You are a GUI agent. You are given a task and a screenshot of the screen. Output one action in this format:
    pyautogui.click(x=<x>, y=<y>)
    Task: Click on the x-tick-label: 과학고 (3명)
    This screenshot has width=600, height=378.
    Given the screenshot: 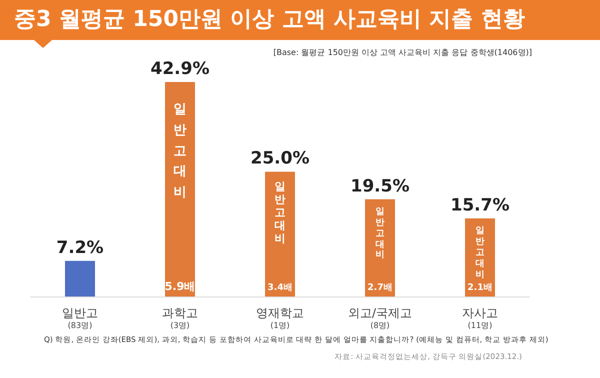 What is the action you would take?
    pyautogui.click(x=180, y=318)
    